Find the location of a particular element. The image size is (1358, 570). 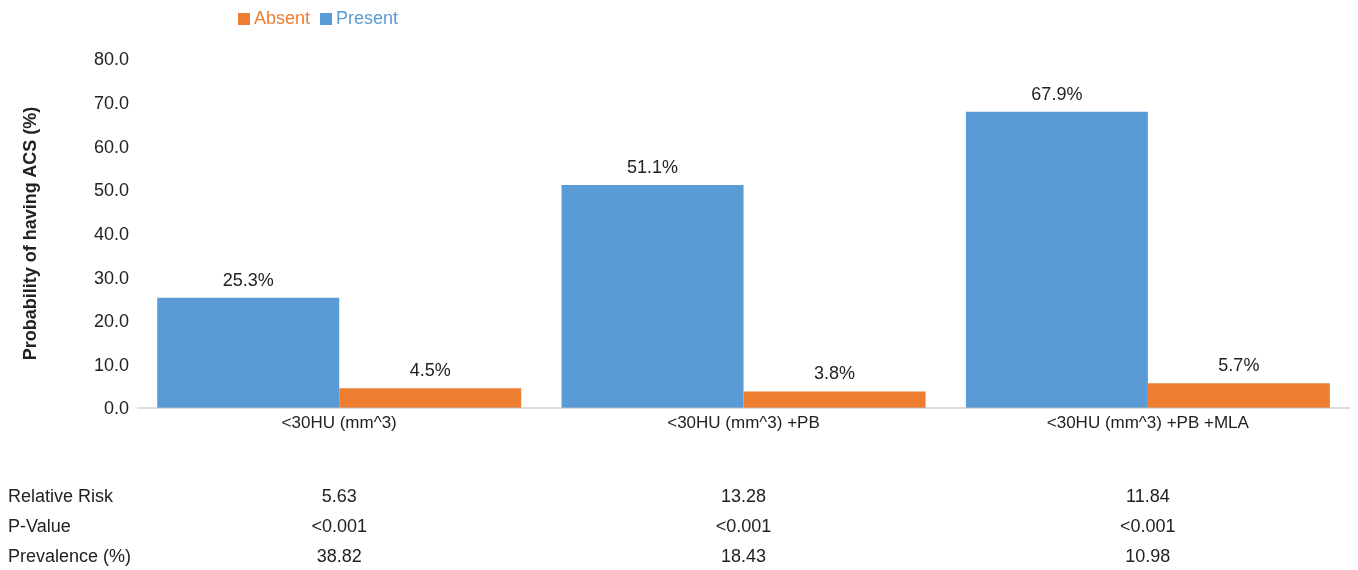

y-tick-label: 0.0 is located at coordinates (116, 408).